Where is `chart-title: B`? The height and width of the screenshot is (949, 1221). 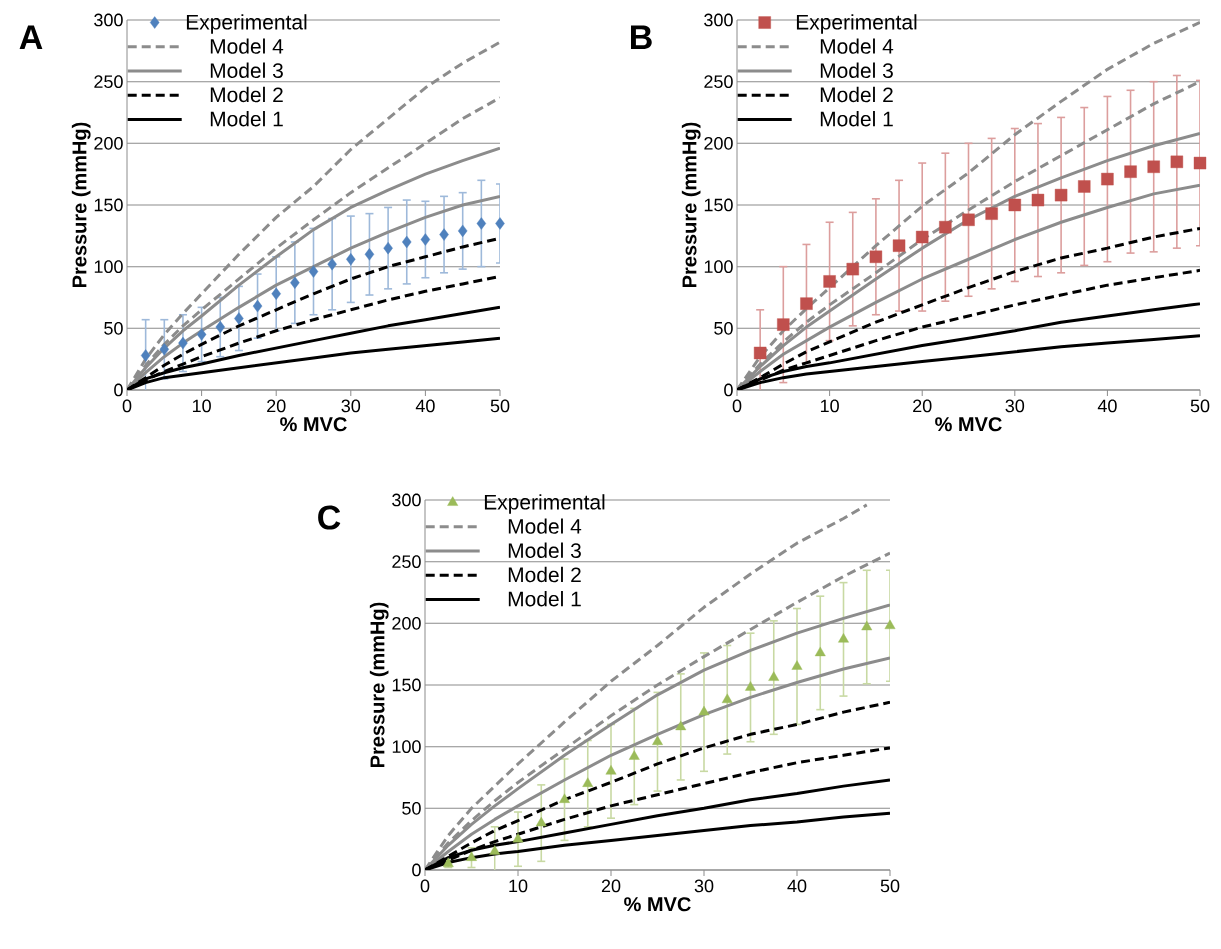 chart-title: B is located at coordinates (641, 37).